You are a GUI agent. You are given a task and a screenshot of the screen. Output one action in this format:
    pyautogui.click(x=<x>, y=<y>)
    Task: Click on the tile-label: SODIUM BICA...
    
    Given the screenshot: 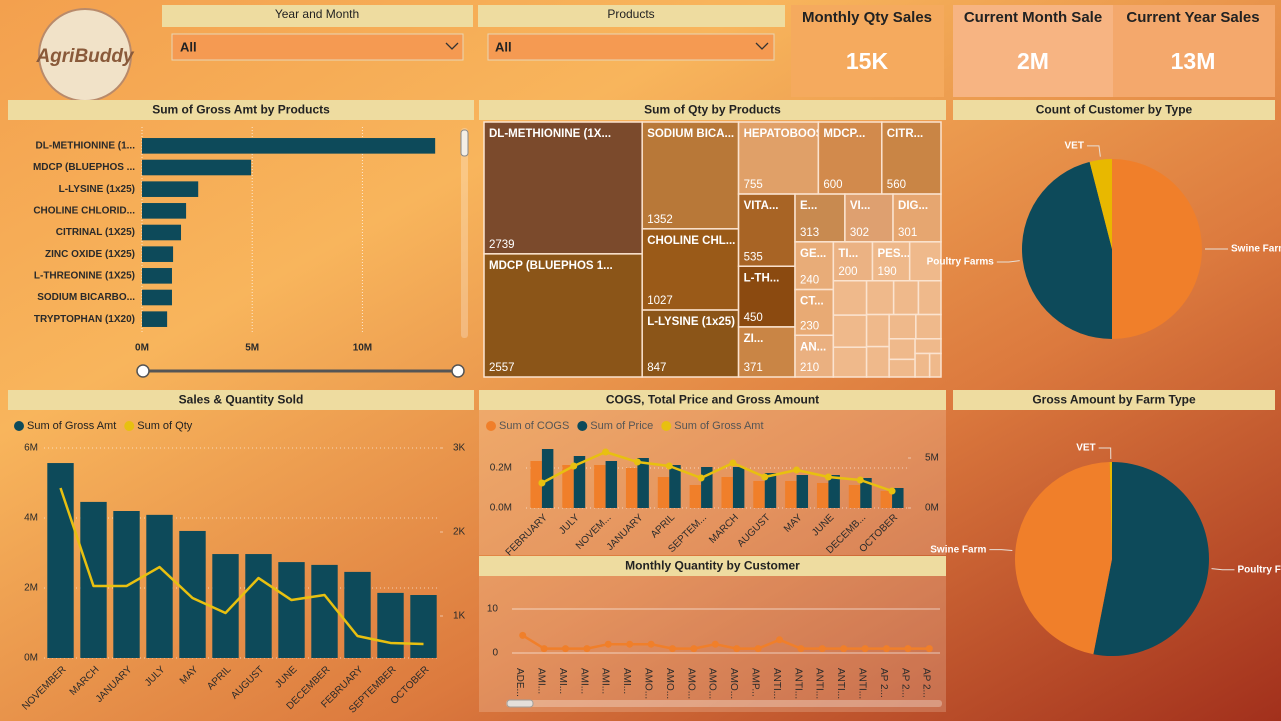 What is the action you would take?
    pyautogui.click(x=690, y=134)
    